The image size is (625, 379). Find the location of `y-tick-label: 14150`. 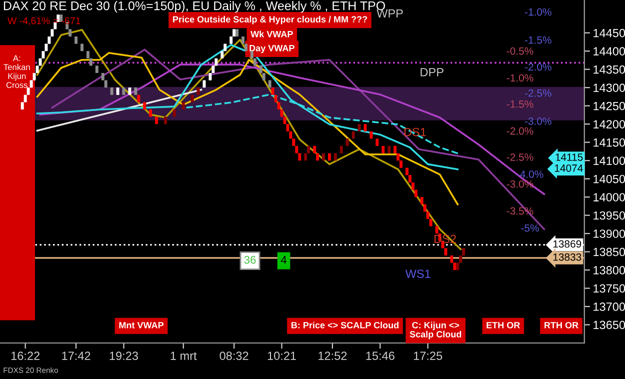

y-tick-label: 14150 is located at coordinates (609, 142).